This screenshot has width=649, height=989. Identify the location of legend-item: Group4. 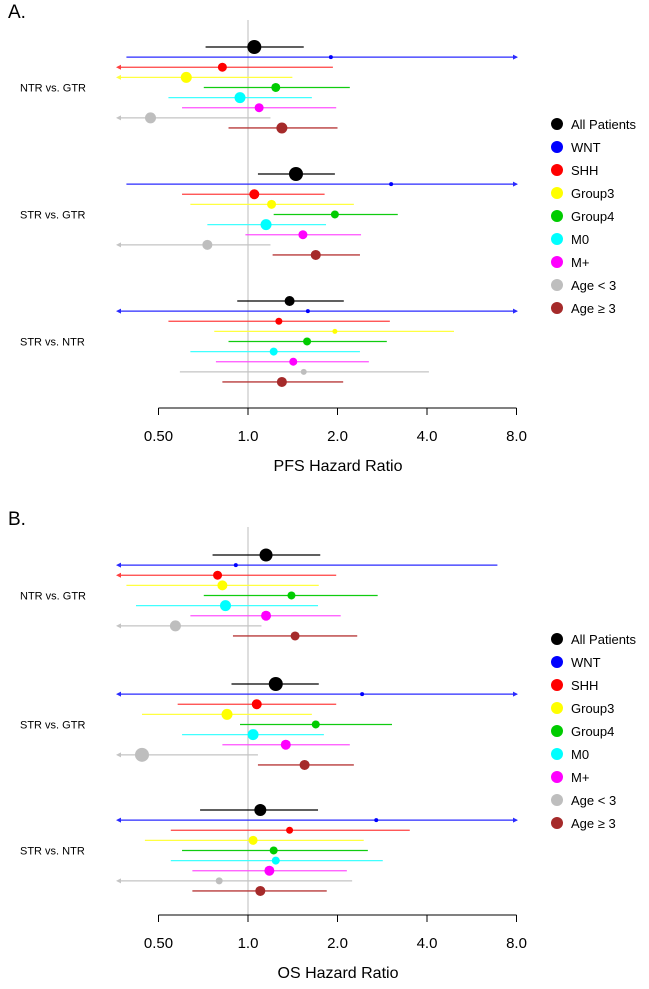
(582, 731).